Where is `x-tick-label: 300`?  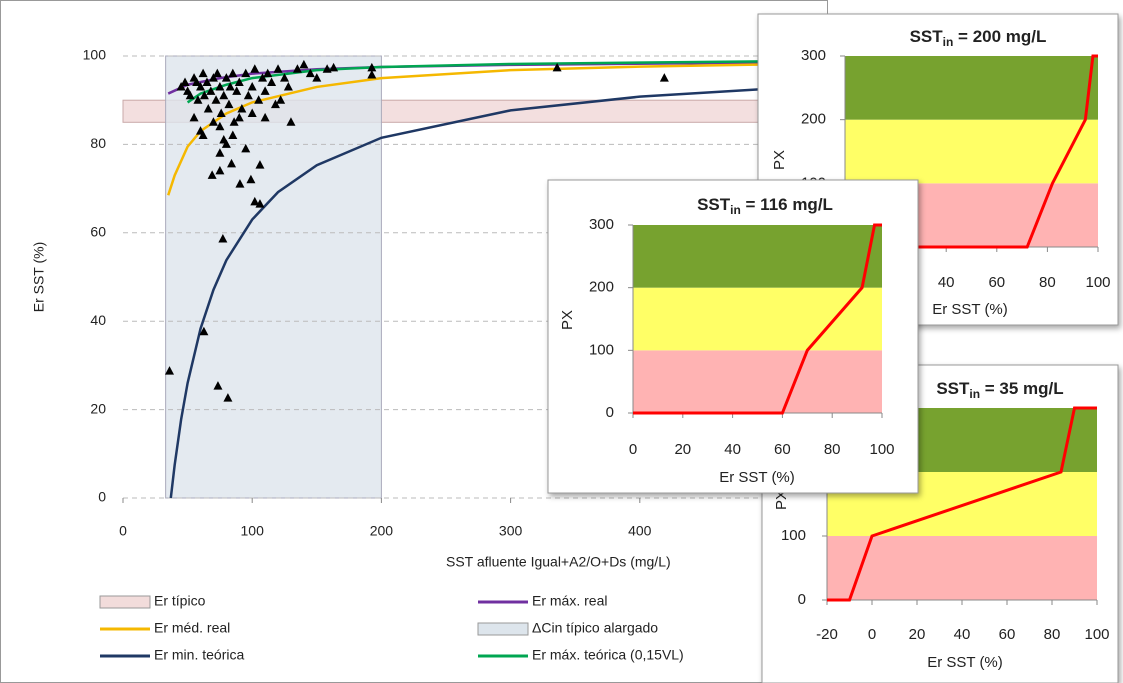
x-tick-label: 300 is located at coordinates (511, 531).